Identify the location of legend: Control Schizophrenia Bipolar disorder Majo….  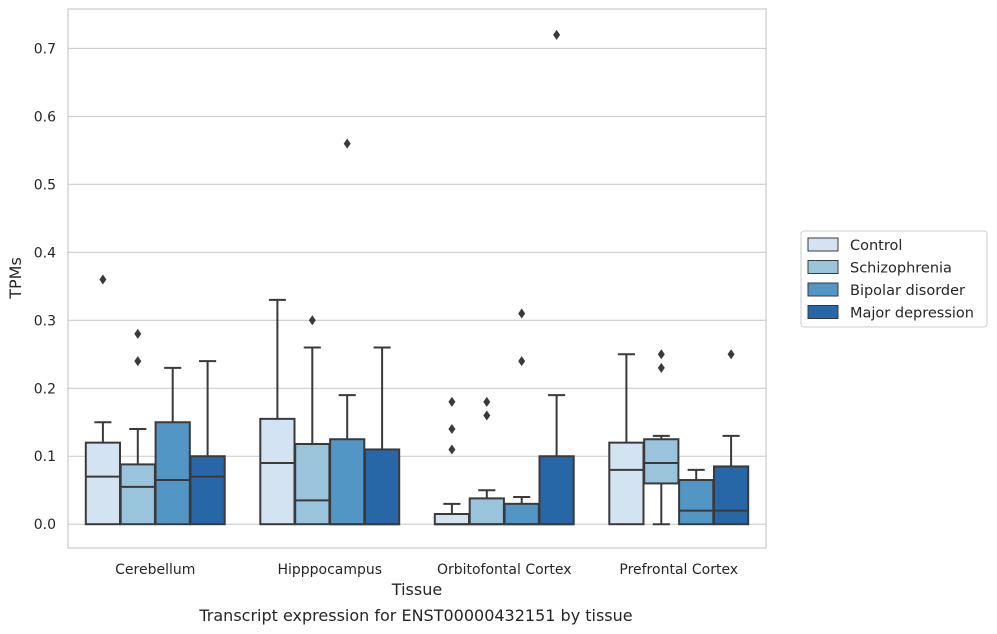
(894, 279).